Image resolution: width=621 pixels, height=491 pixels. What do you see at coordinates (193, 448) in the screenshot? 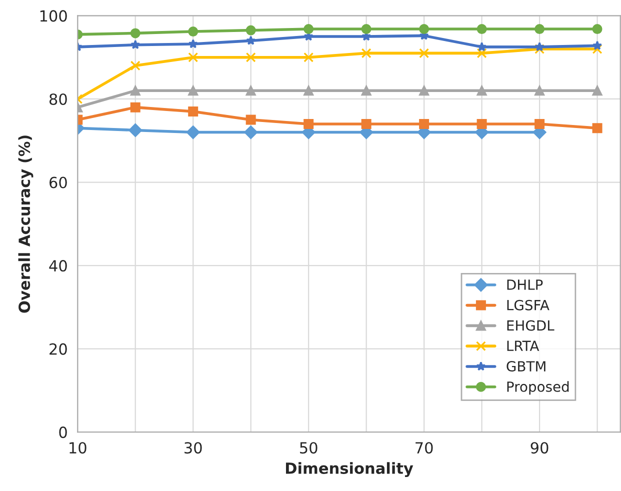
I see `x-tick-label: 30` at bounding box center [193, 448].